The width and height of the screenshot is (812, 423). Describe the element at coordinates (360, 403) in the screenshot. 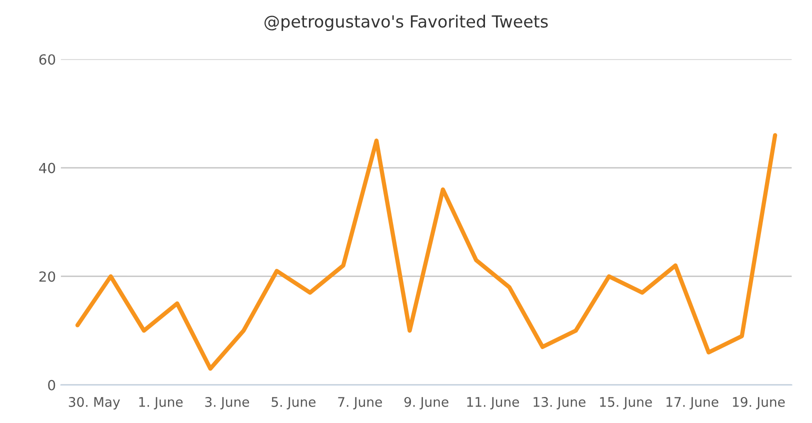

I see `x-tick-label: 7. June` at that location.